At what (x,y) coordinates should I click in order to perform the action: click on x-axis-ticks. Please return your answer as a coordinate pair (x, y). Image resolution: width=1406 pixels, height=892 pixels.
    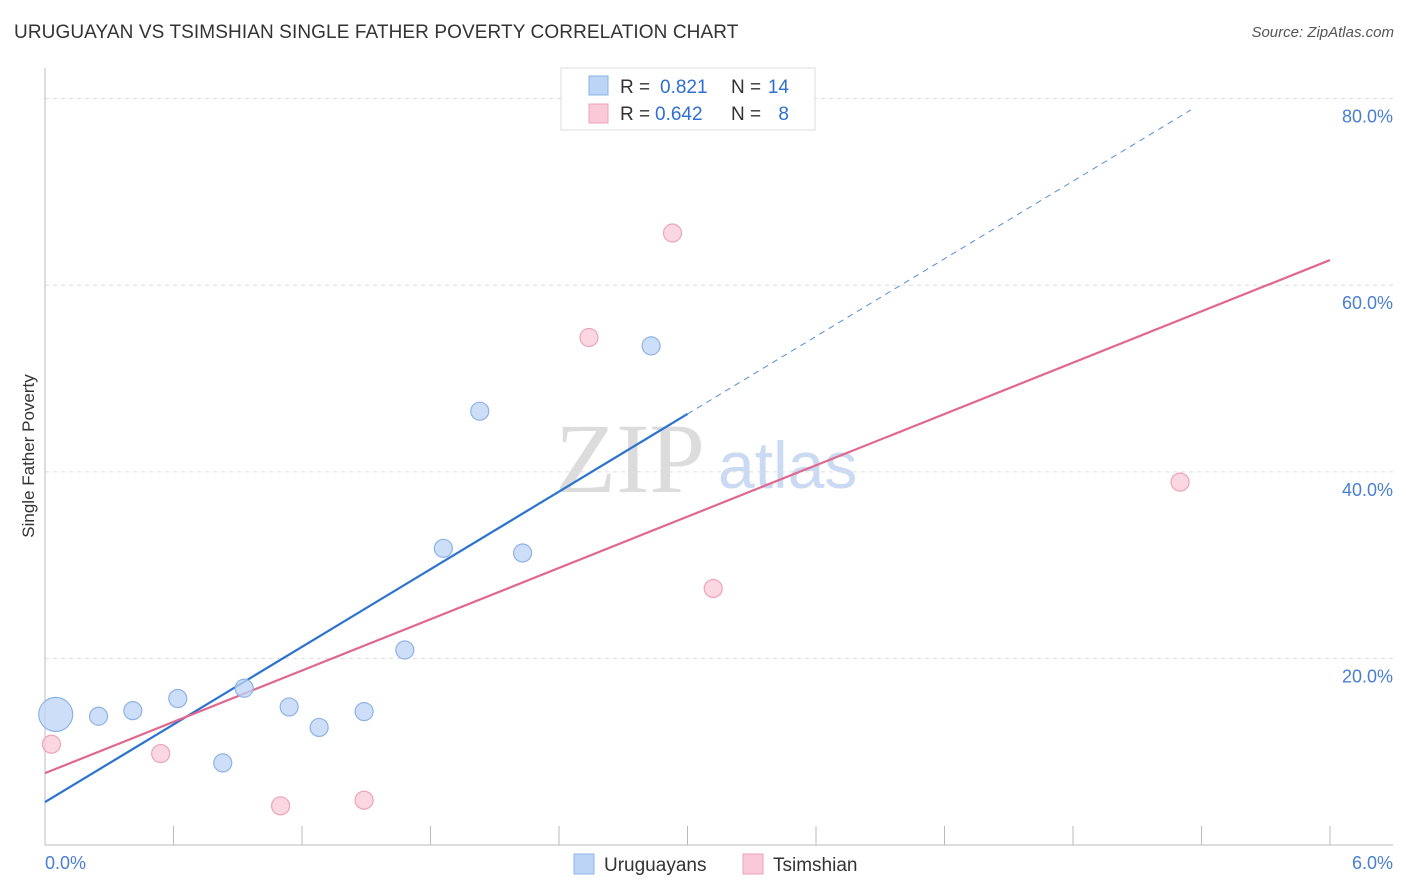
    Looking at the image, I should click on (752, 835).